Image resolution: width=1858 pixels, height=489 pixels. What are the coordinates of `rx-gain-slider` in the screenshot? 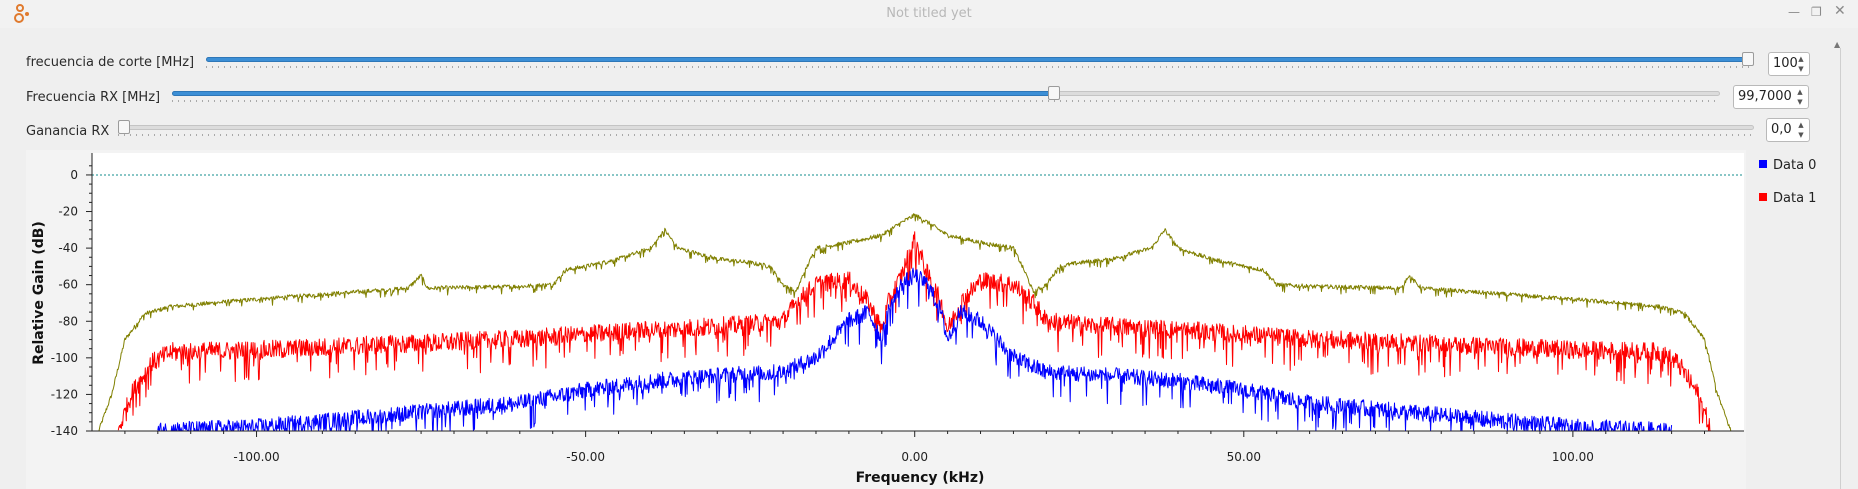 It's located at (936, 129).